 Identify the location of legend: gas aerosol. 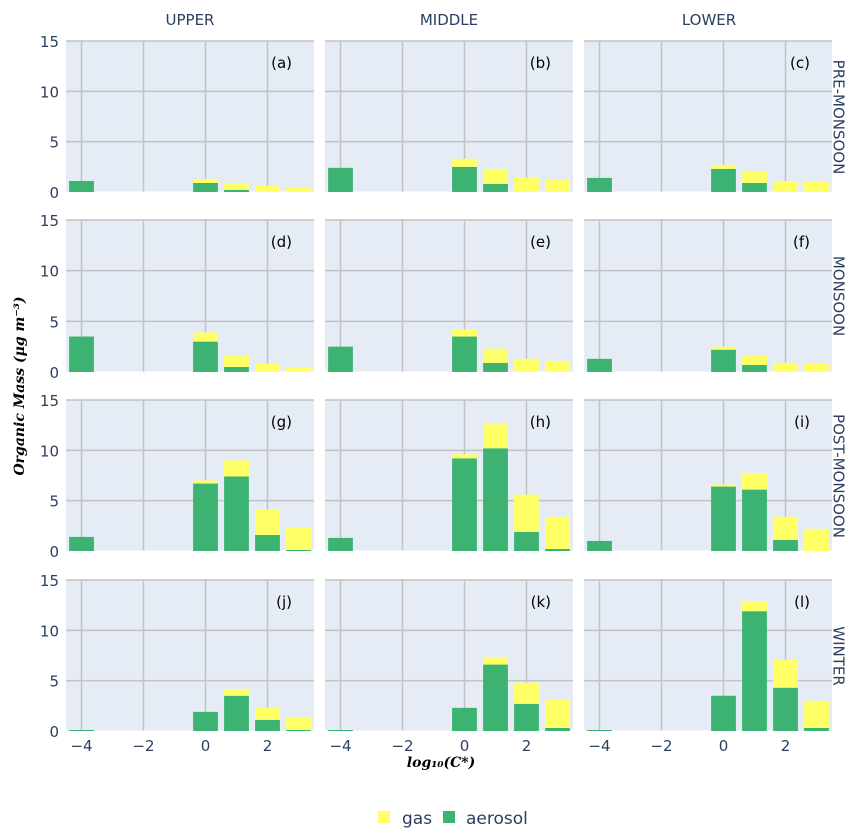
(453, 819).